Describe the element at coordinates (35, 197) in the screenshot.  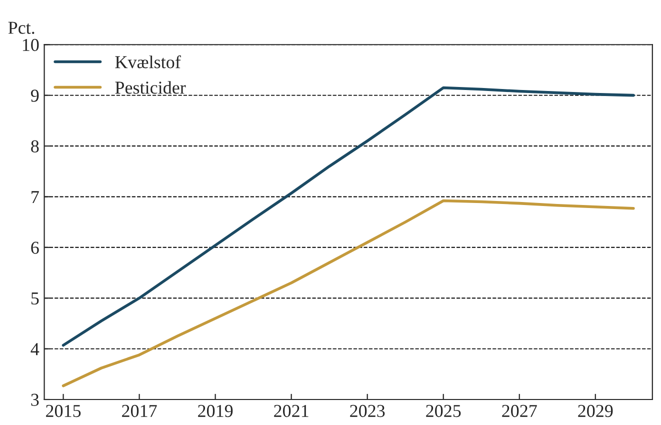
I see `y-tick-label: 7` at that location.